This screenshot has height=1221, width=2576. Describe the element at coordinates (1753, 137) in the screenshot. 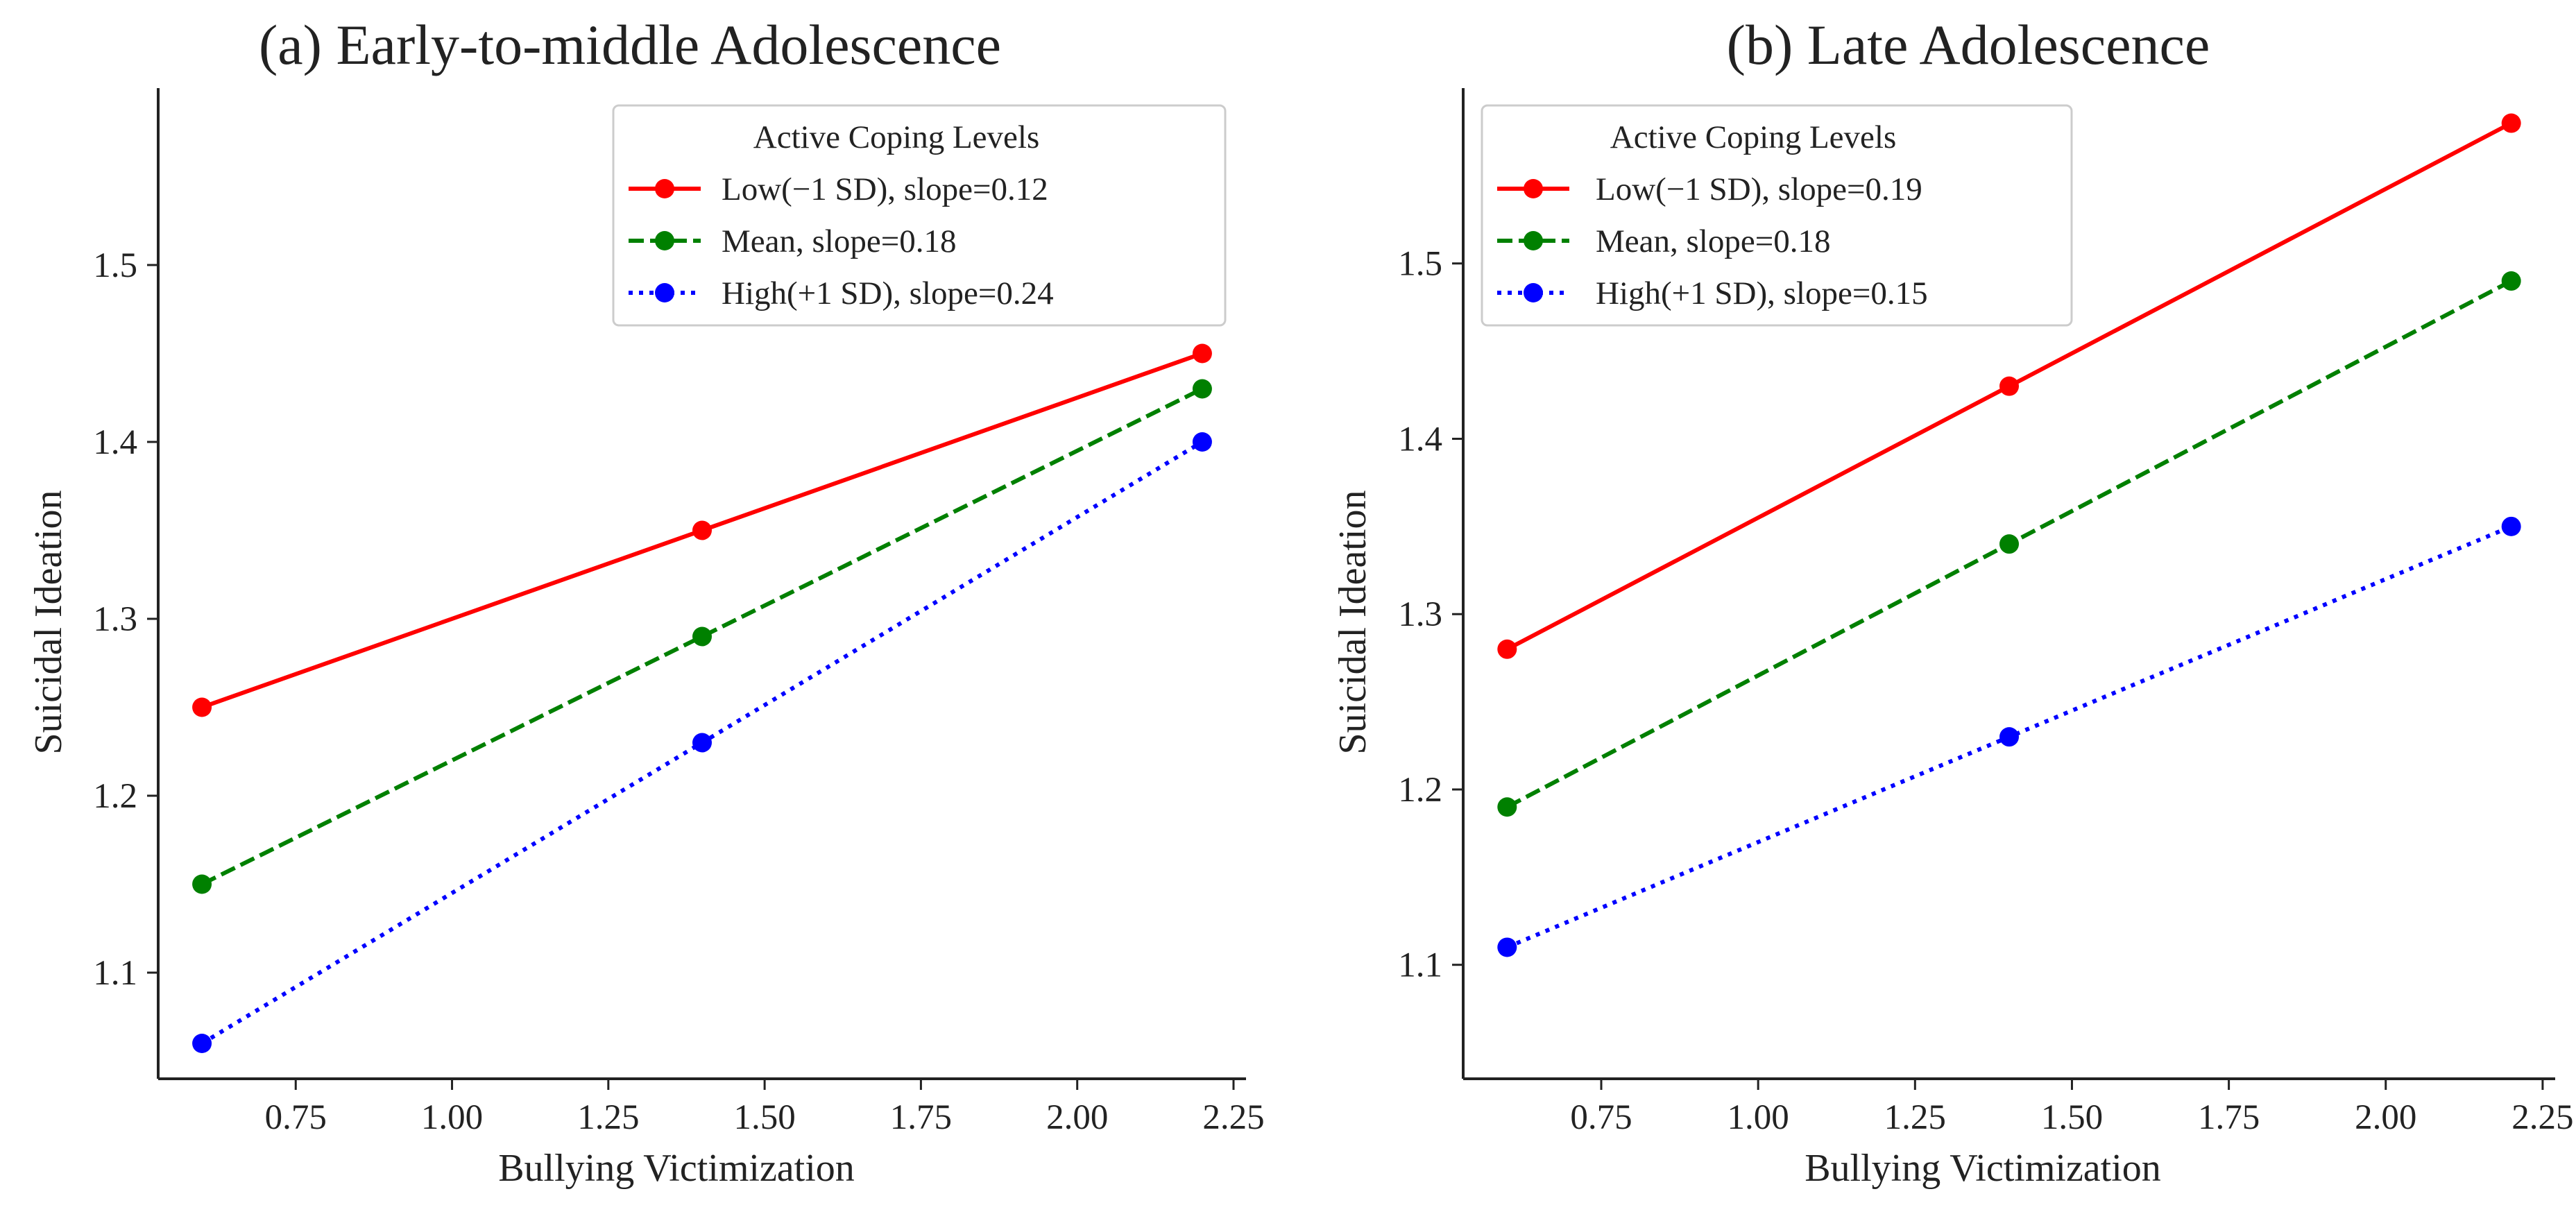

I see `panel-b-legend-title: Active Coping Levels` at that location.